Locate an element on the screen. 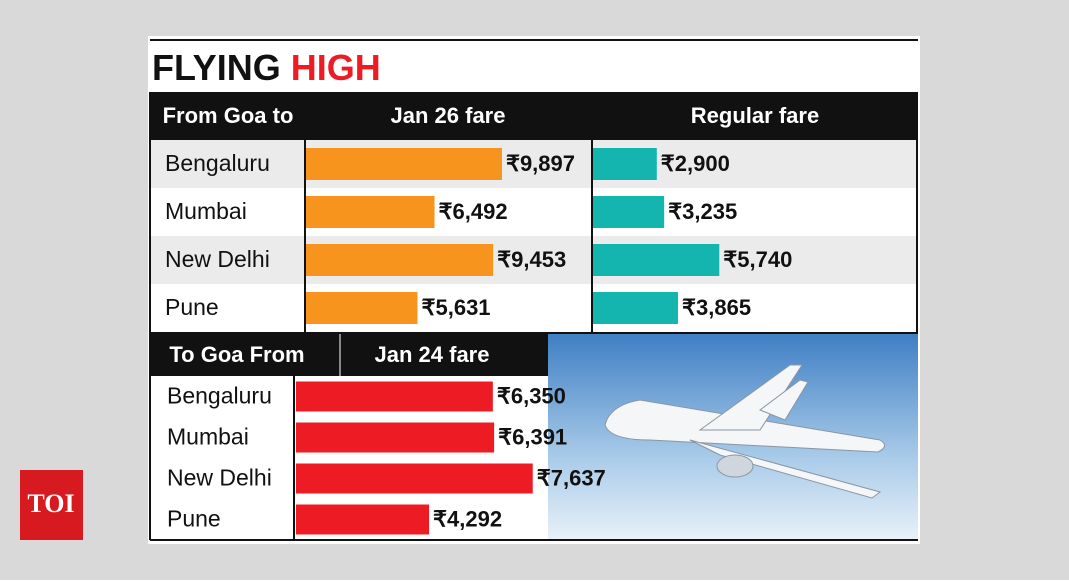 This screenshot has width=1069, height=585. value-label: ₹6,492 is located at coordinates (473, 211).